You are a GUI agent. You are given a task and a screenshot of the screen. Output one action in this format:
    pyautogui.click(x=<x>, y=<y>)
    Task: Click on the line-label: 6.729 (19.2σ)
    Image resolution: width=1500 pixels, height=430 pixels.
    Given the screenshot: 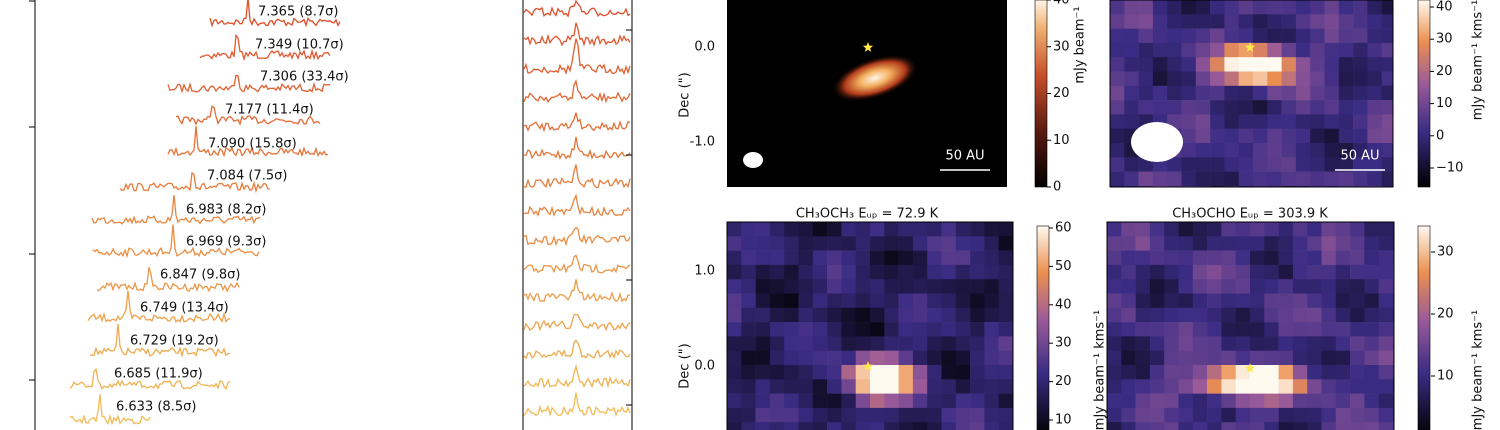 What is the action you would take?
    pyautogui.click(x=174, y=341)
    